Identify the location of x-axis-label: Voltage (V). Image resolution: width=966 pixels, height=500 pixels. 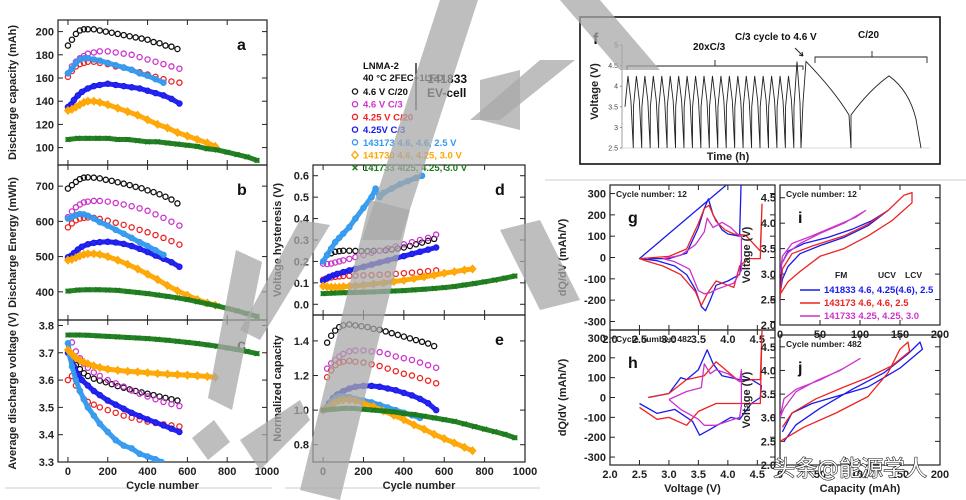
(692, 489).